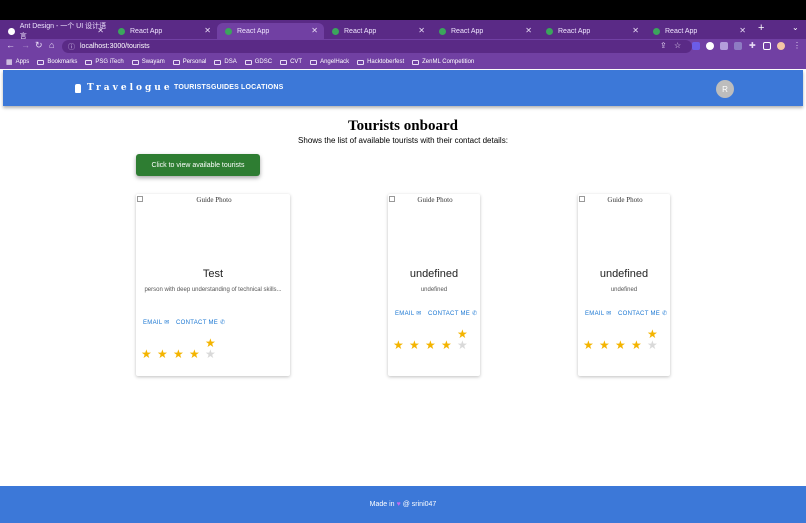 The image size is (806, 523). What do you see at coordinates (104, 62) in the screenshot?
I see `bookmark-folder: PSG iTech` at bounding box center [104, 62].